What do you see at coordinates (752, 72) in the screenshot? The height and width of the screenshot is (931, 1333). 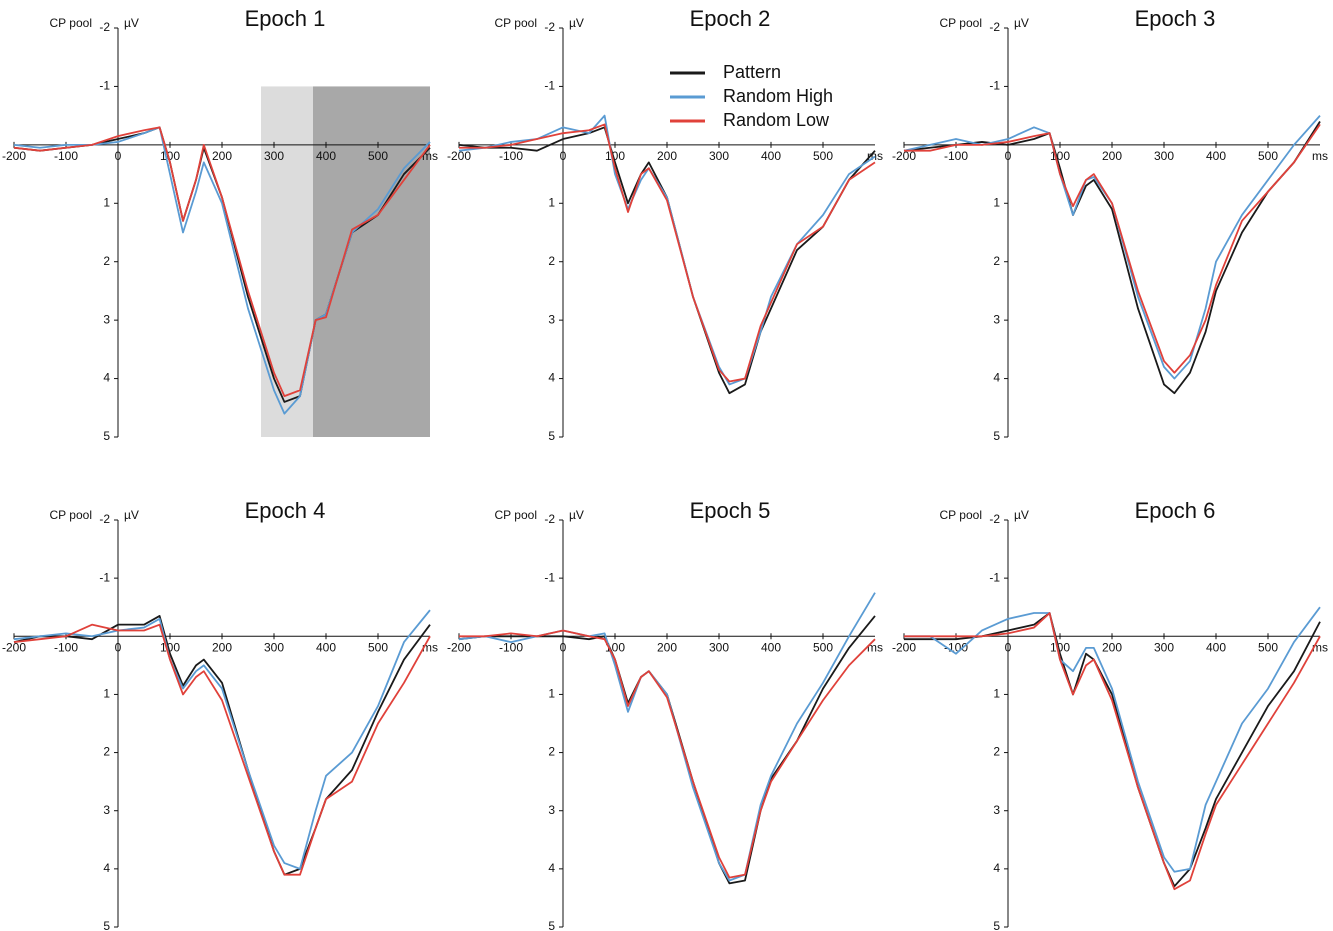 I see `legend-label: Pattern` at bounding box center [752, 72].